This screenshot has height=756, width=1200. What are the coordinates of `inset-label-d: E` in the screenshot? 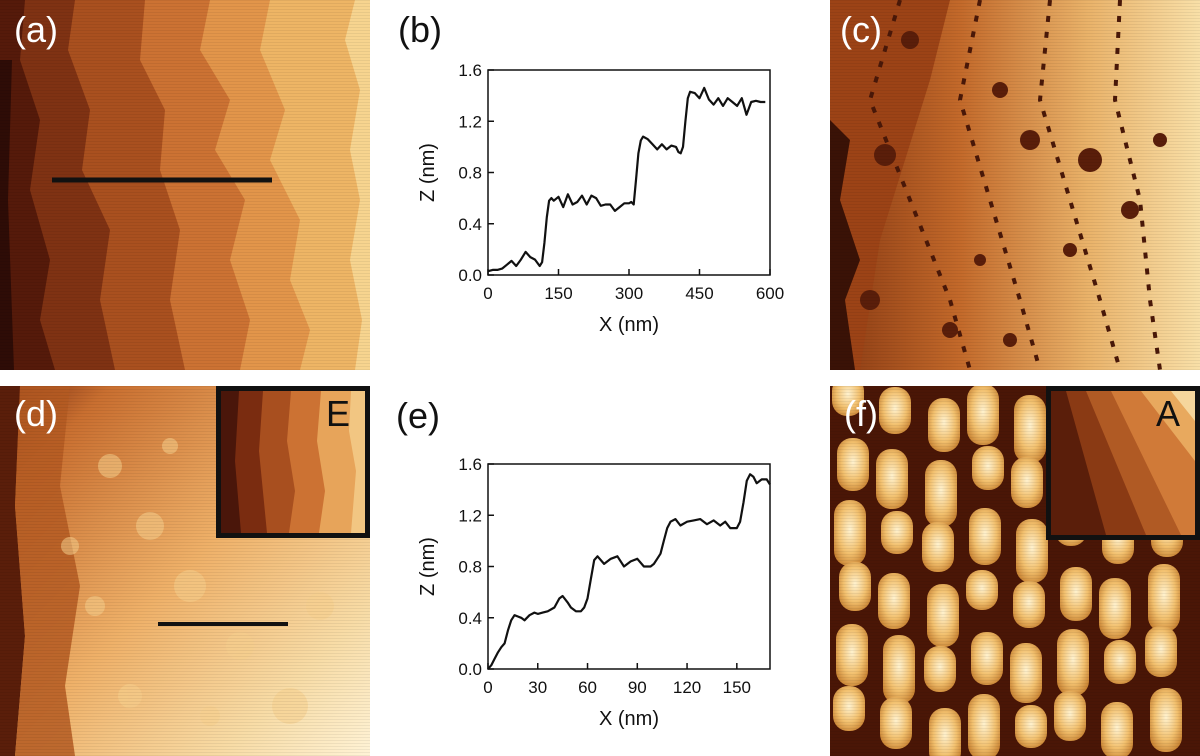 It's located at (338, 413).